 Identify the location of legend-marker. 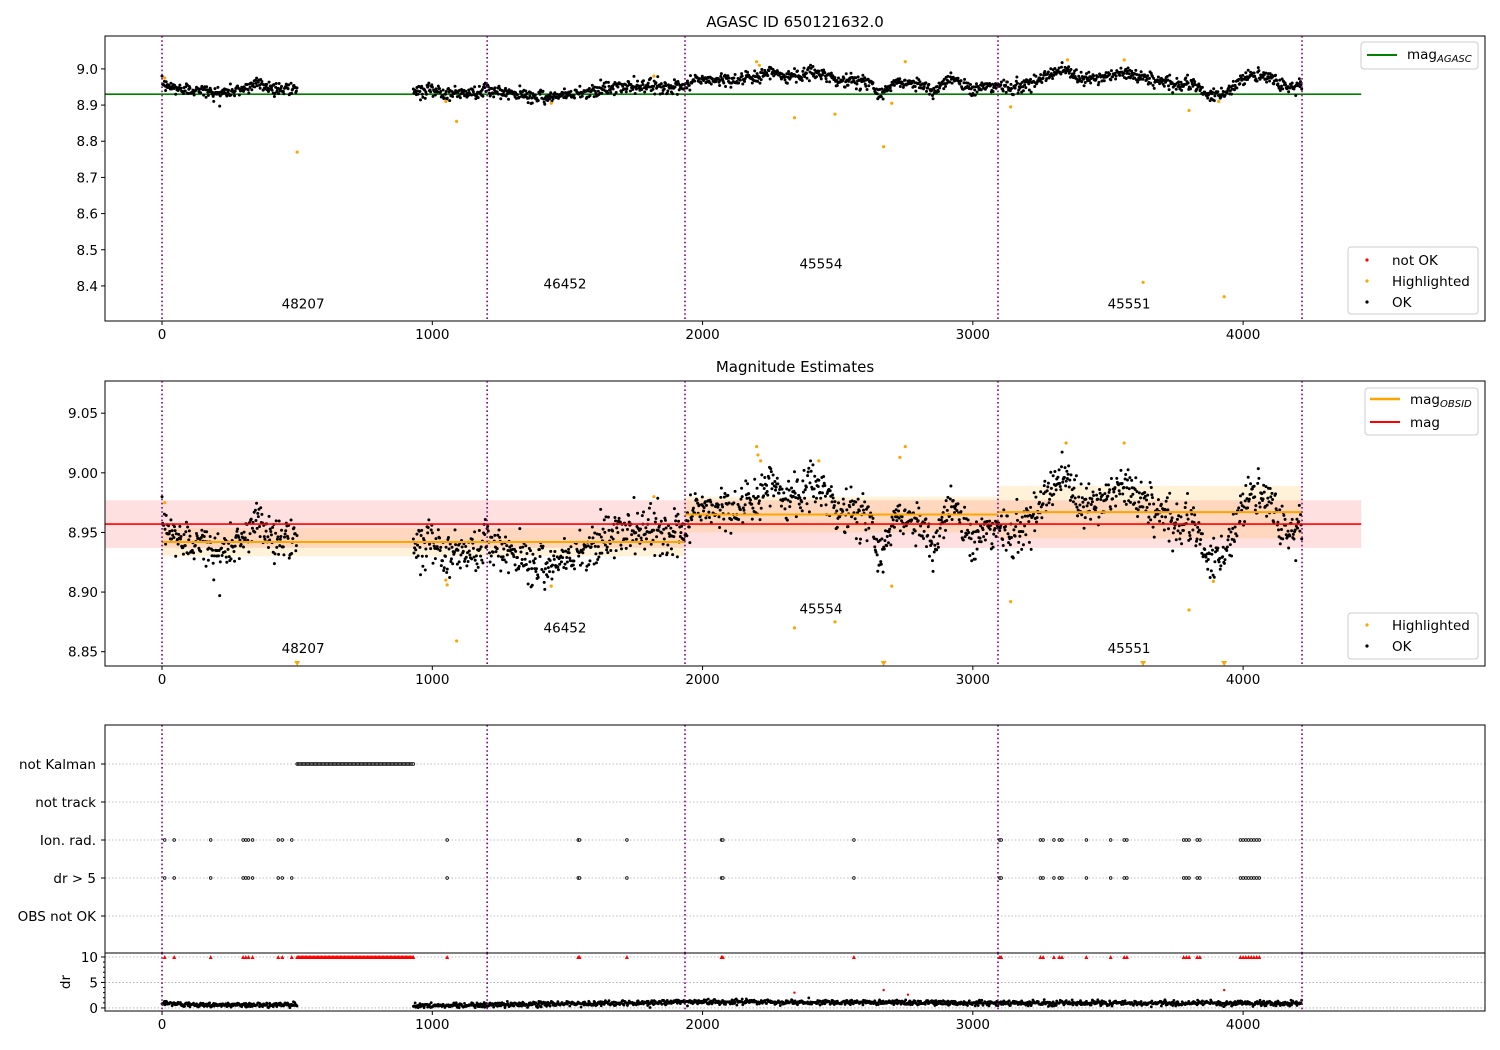
(1367, 302).